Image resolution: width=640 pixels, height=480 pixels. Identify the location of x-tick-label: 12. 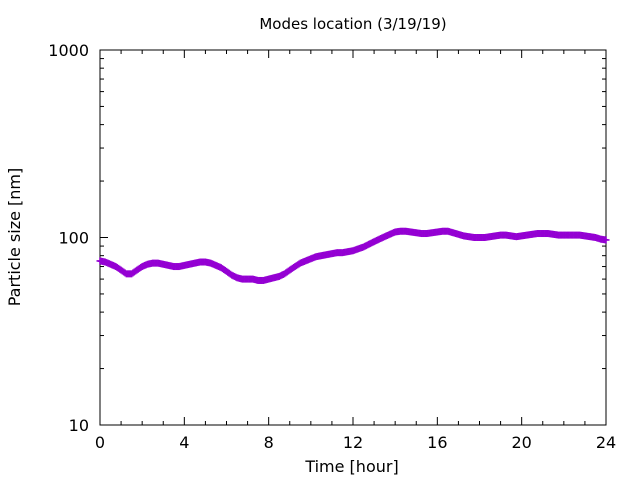
(353, 442).